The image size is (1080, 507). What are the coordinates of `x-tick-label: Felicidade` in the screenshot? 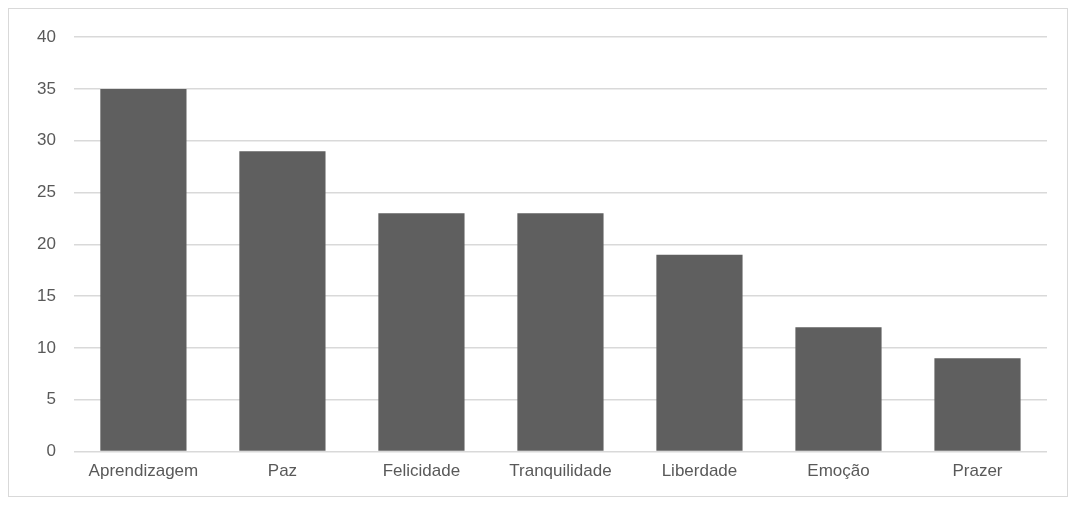 It's located at (421, 471).